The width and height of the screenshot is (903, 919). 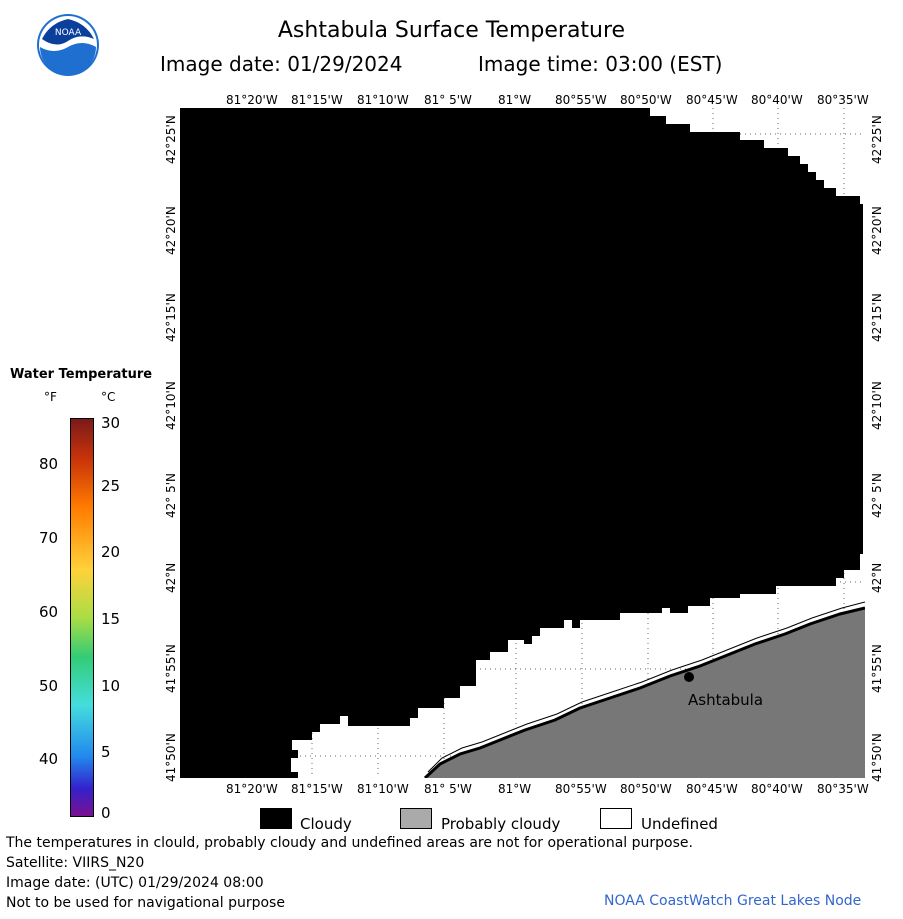 I want to click on lon-label-bottom: 81° 5'W, so click(x=448, y=789).